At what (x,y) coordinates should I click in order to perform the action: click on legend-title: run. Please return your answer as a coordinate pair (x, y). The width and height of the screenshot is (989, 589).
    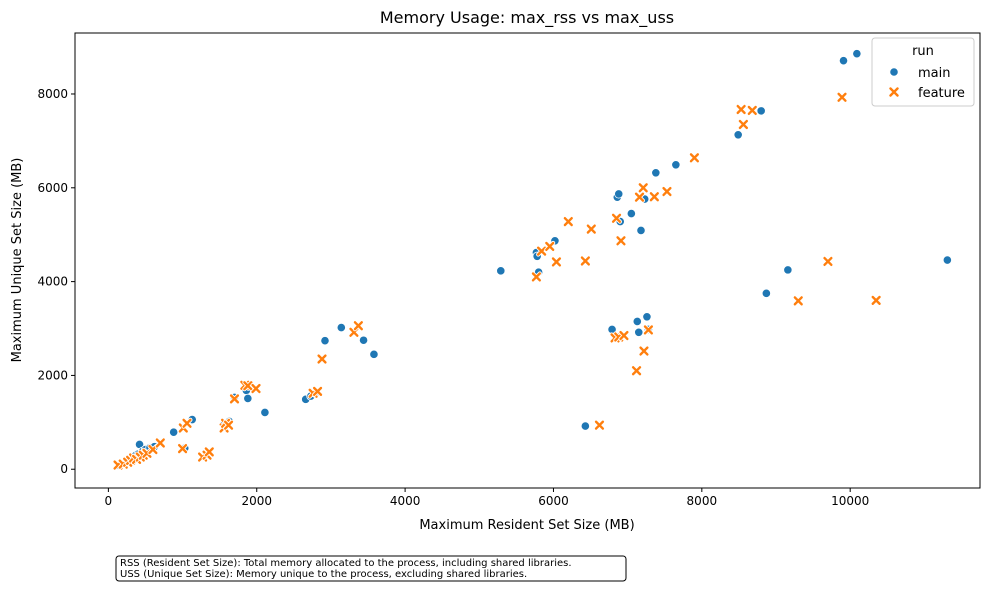
    Looking at the image, I should click on (923, 51).